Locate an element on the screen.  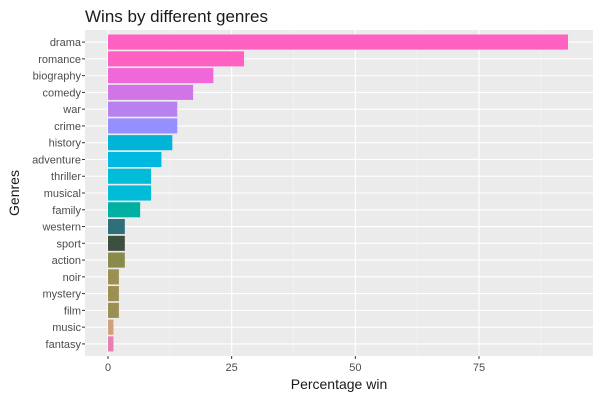
y-tick-label-history: history is located at coordinates (65, 144).